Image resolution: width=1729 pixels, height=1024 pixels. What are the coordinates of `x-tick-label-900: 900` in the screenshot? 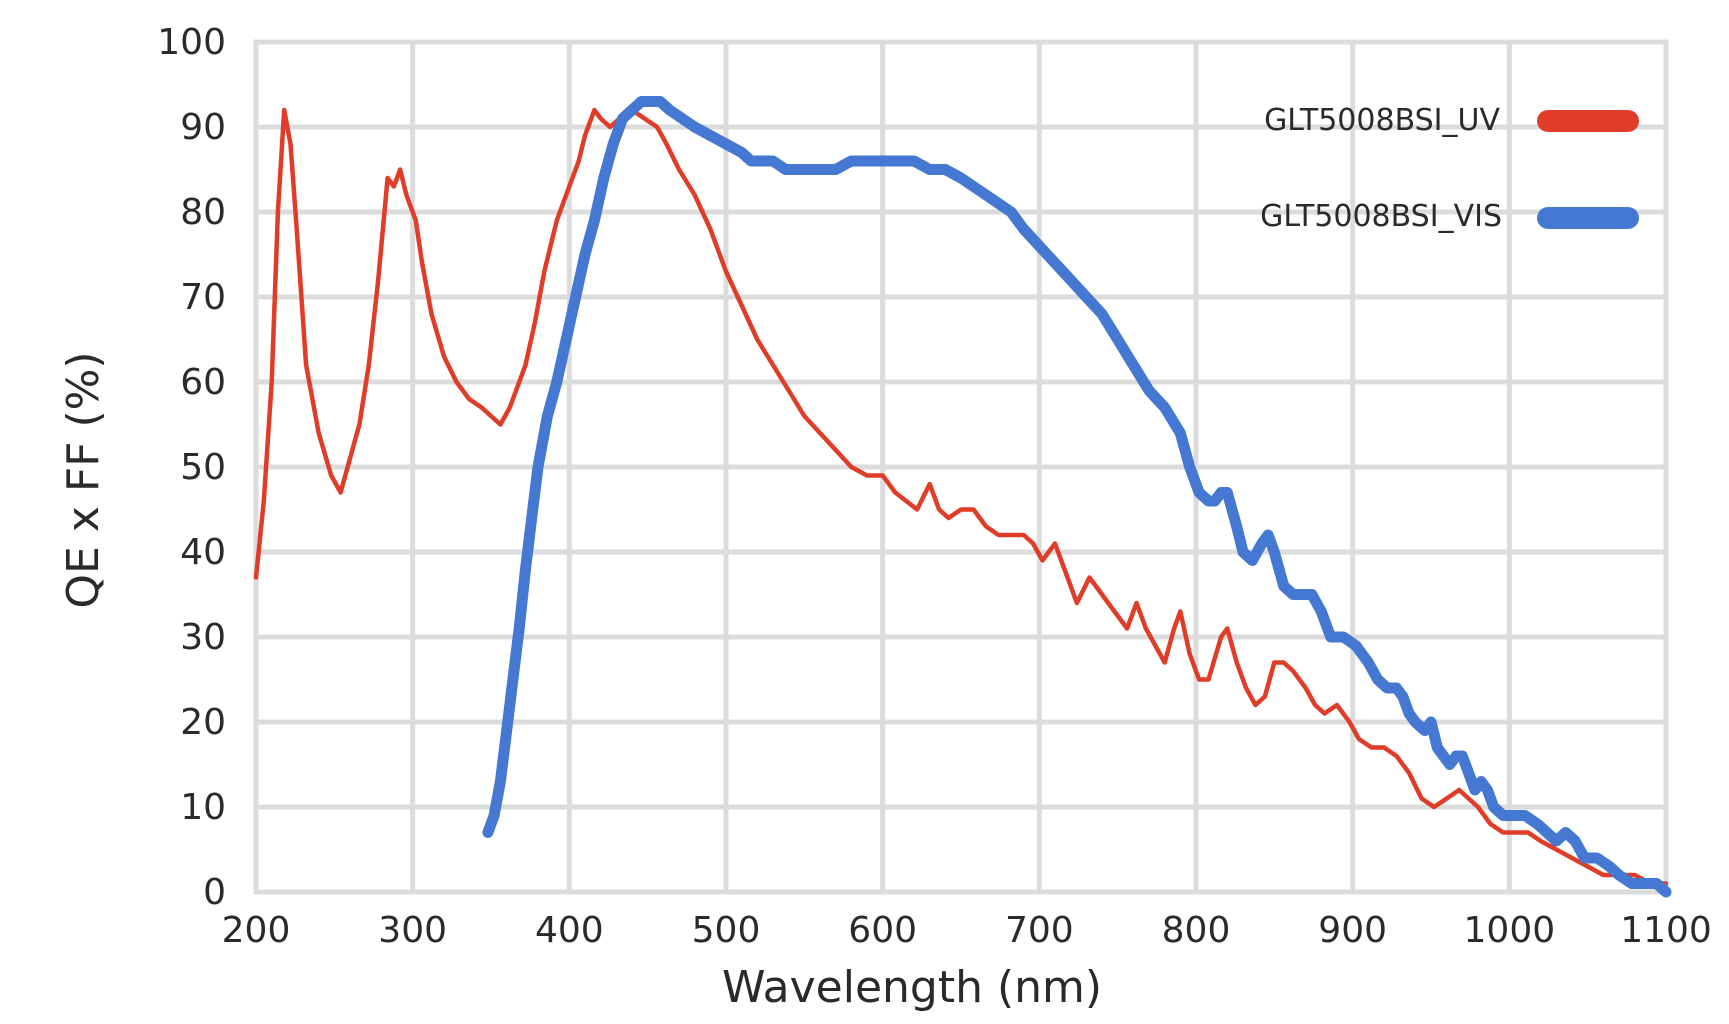 It's located at (1352, 930).